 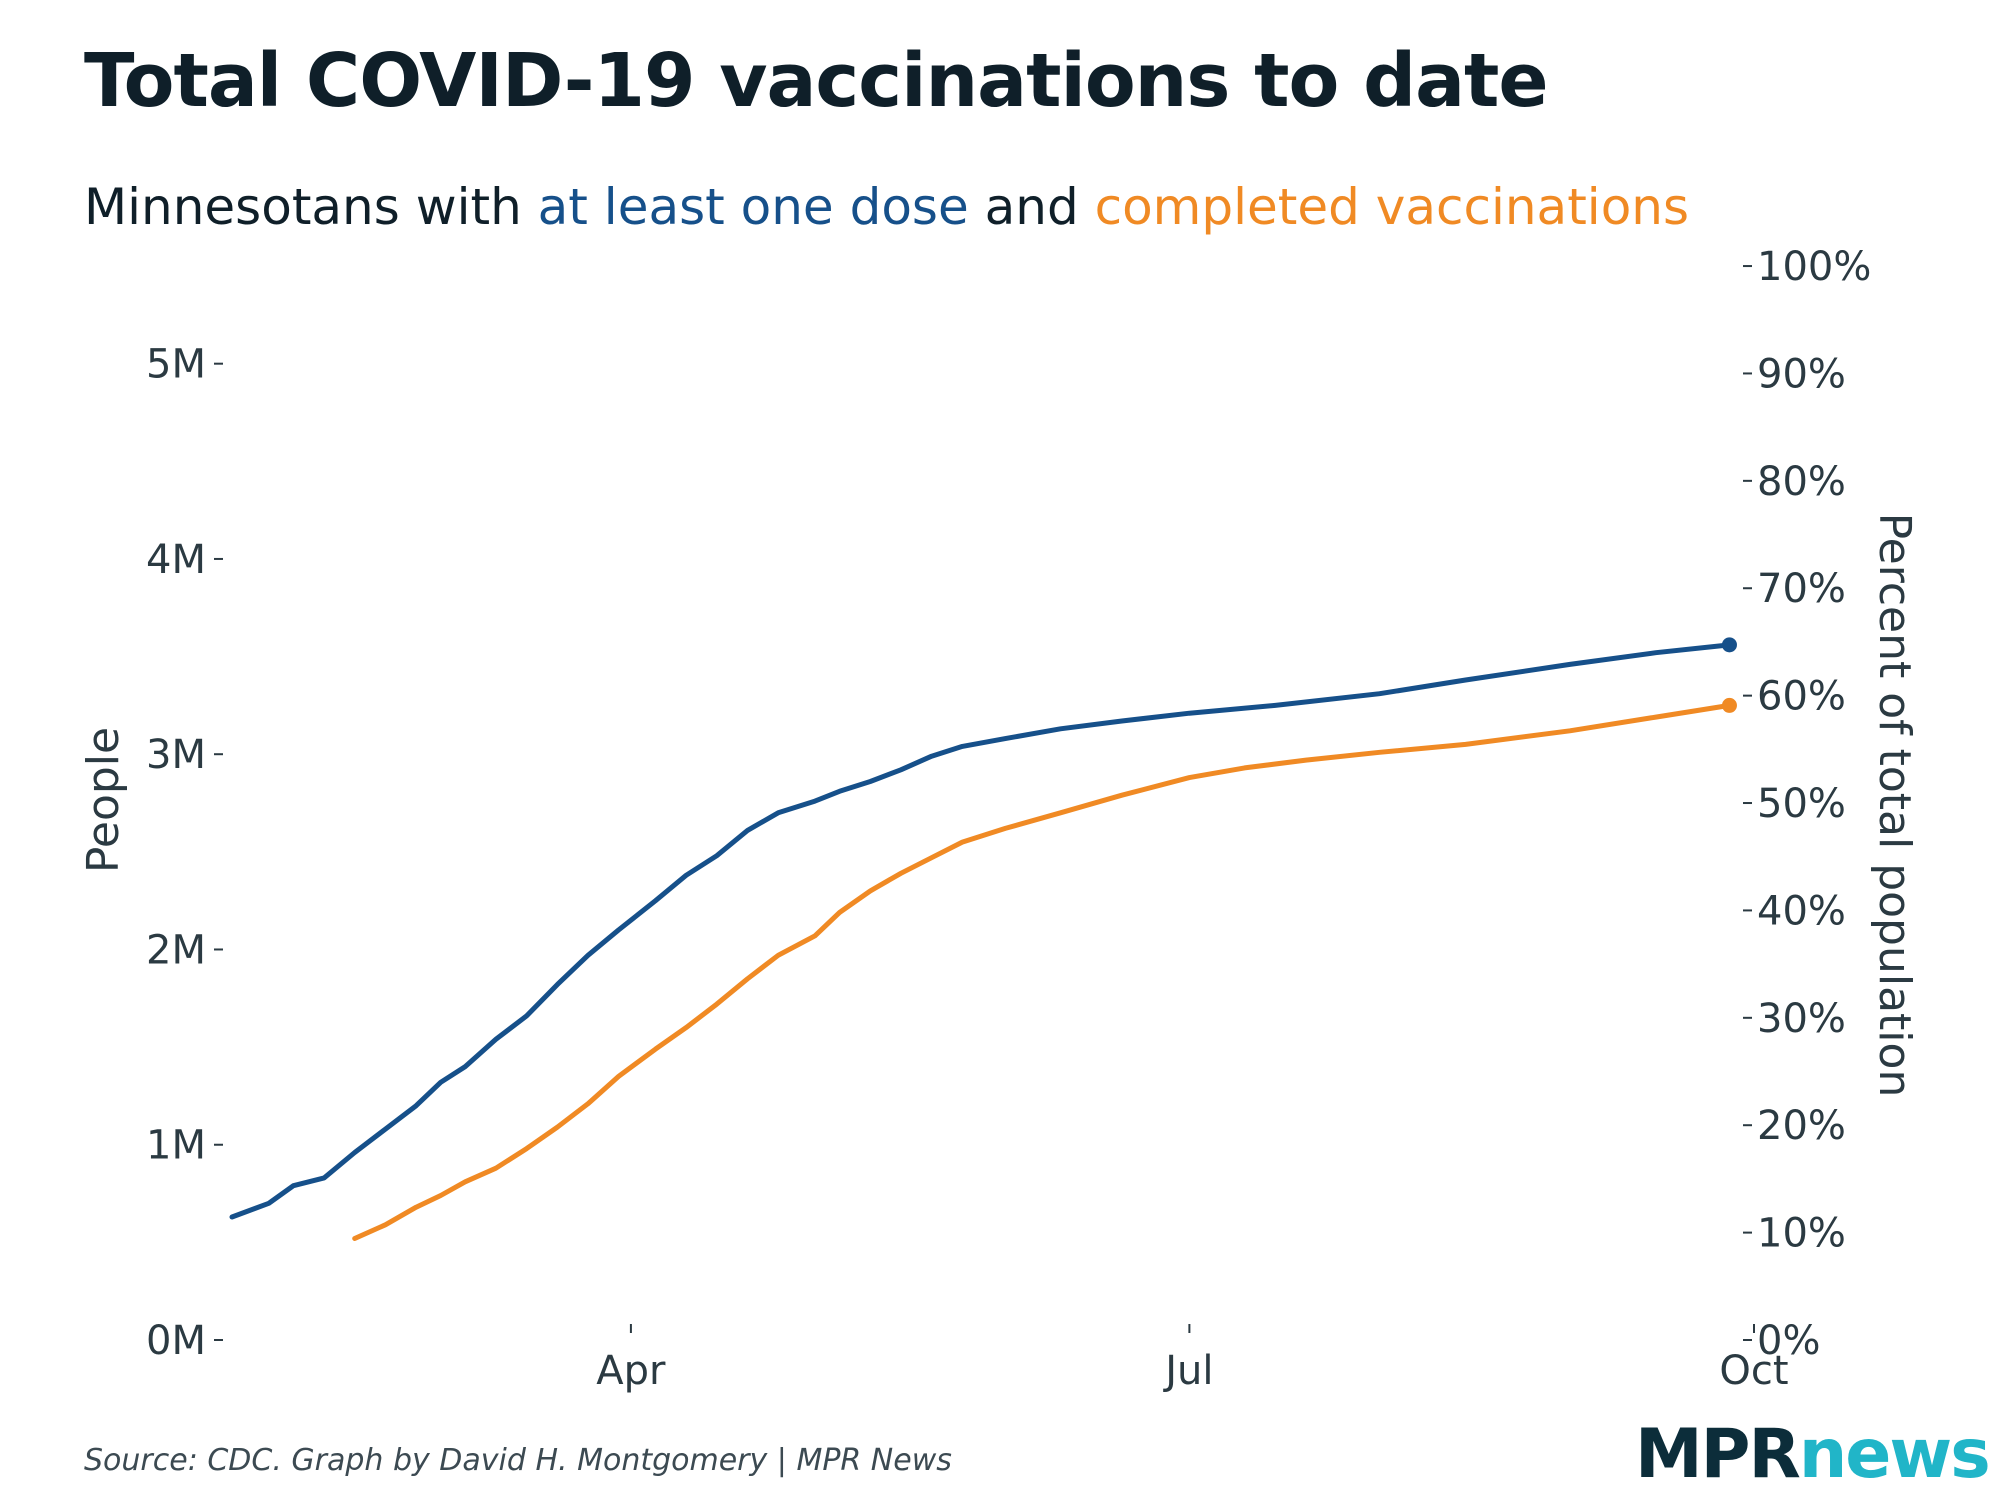 What do you see at coordinates (1753, 1371) in the screenshot?
I see `x-tick-label: Oct` at bounding box center [1753, 1371].